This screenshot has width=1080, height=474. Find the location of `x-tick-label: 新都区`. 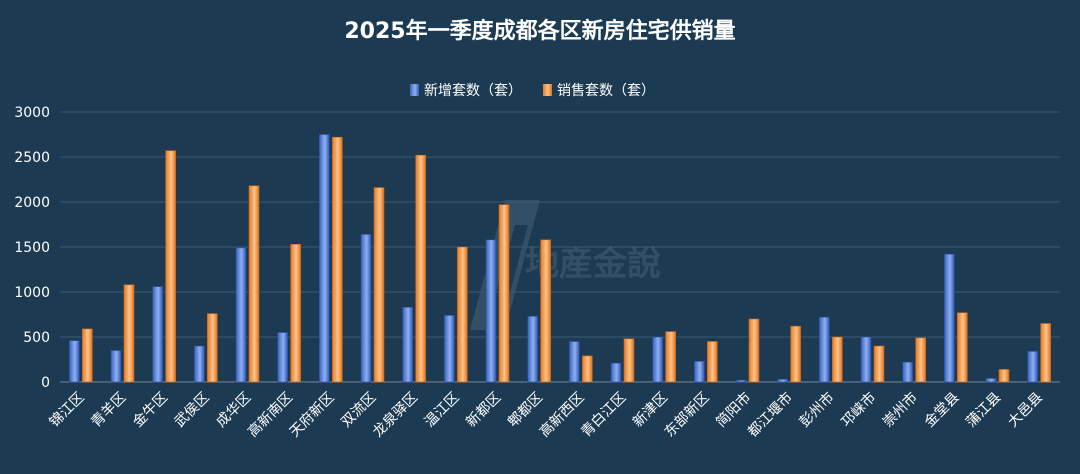

x-tick-label: 新都区 is located at coordinates (483, 410).